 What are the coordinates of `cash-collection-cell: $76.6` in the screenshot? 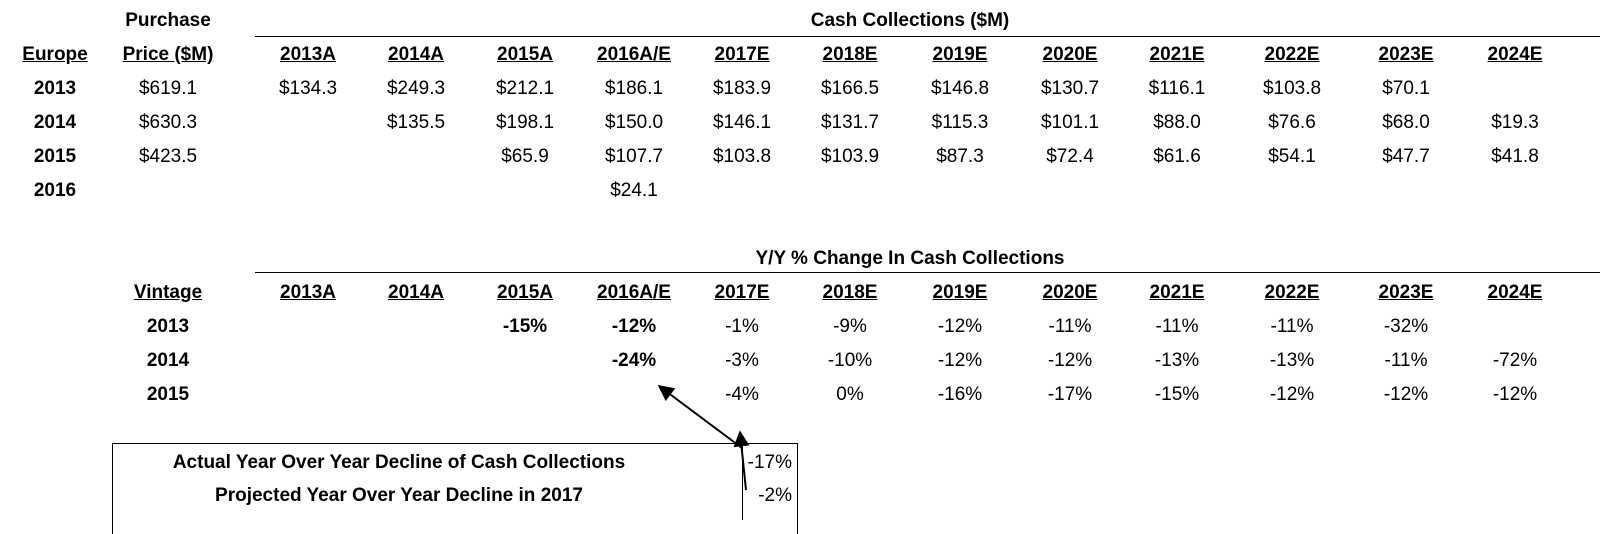 It's located at (1292, 122).